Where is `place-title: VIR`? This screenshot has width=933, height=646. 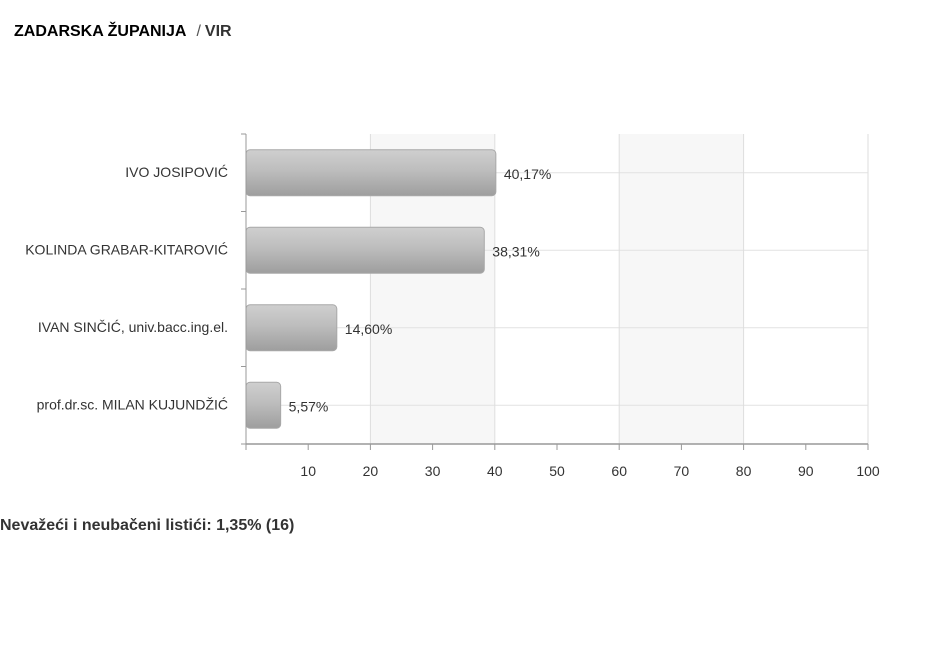
place-title: VIR is located at coordinates (218, 31).